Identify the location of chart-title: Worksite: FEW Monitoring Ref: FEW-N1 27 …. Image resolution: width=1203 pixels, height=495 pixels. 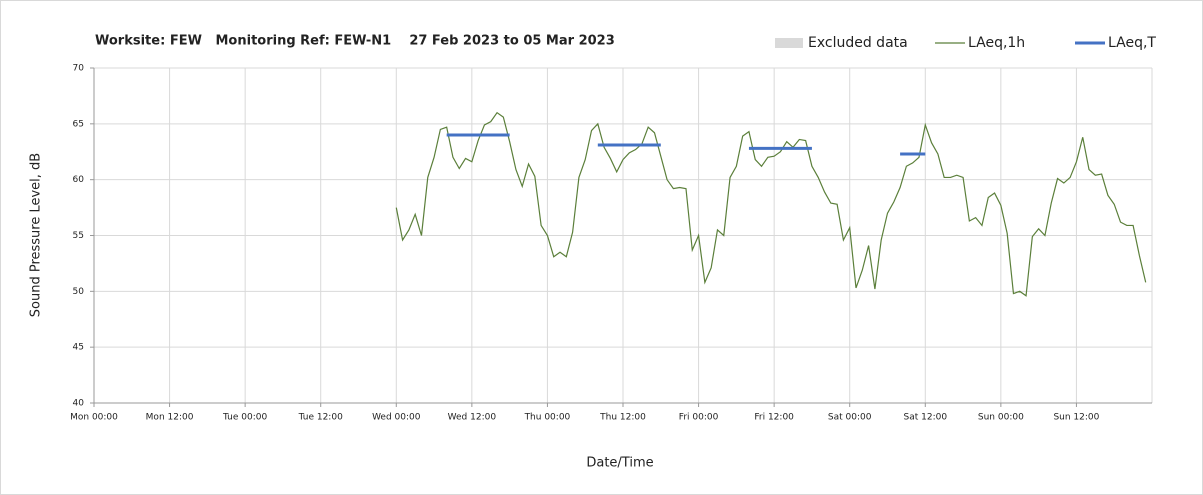
(355, 41).